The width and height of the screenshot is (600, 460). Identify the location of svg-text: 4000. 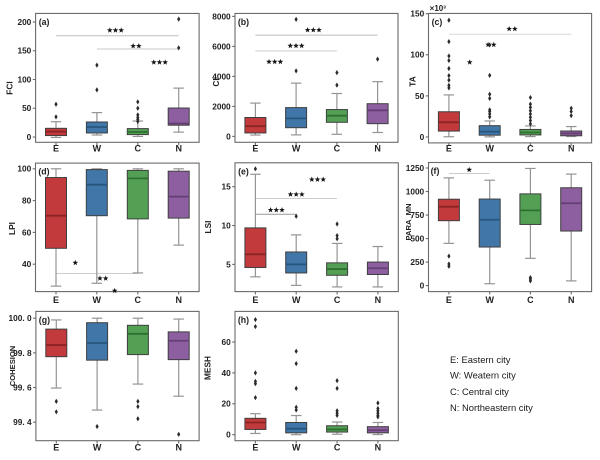
(221, 76).